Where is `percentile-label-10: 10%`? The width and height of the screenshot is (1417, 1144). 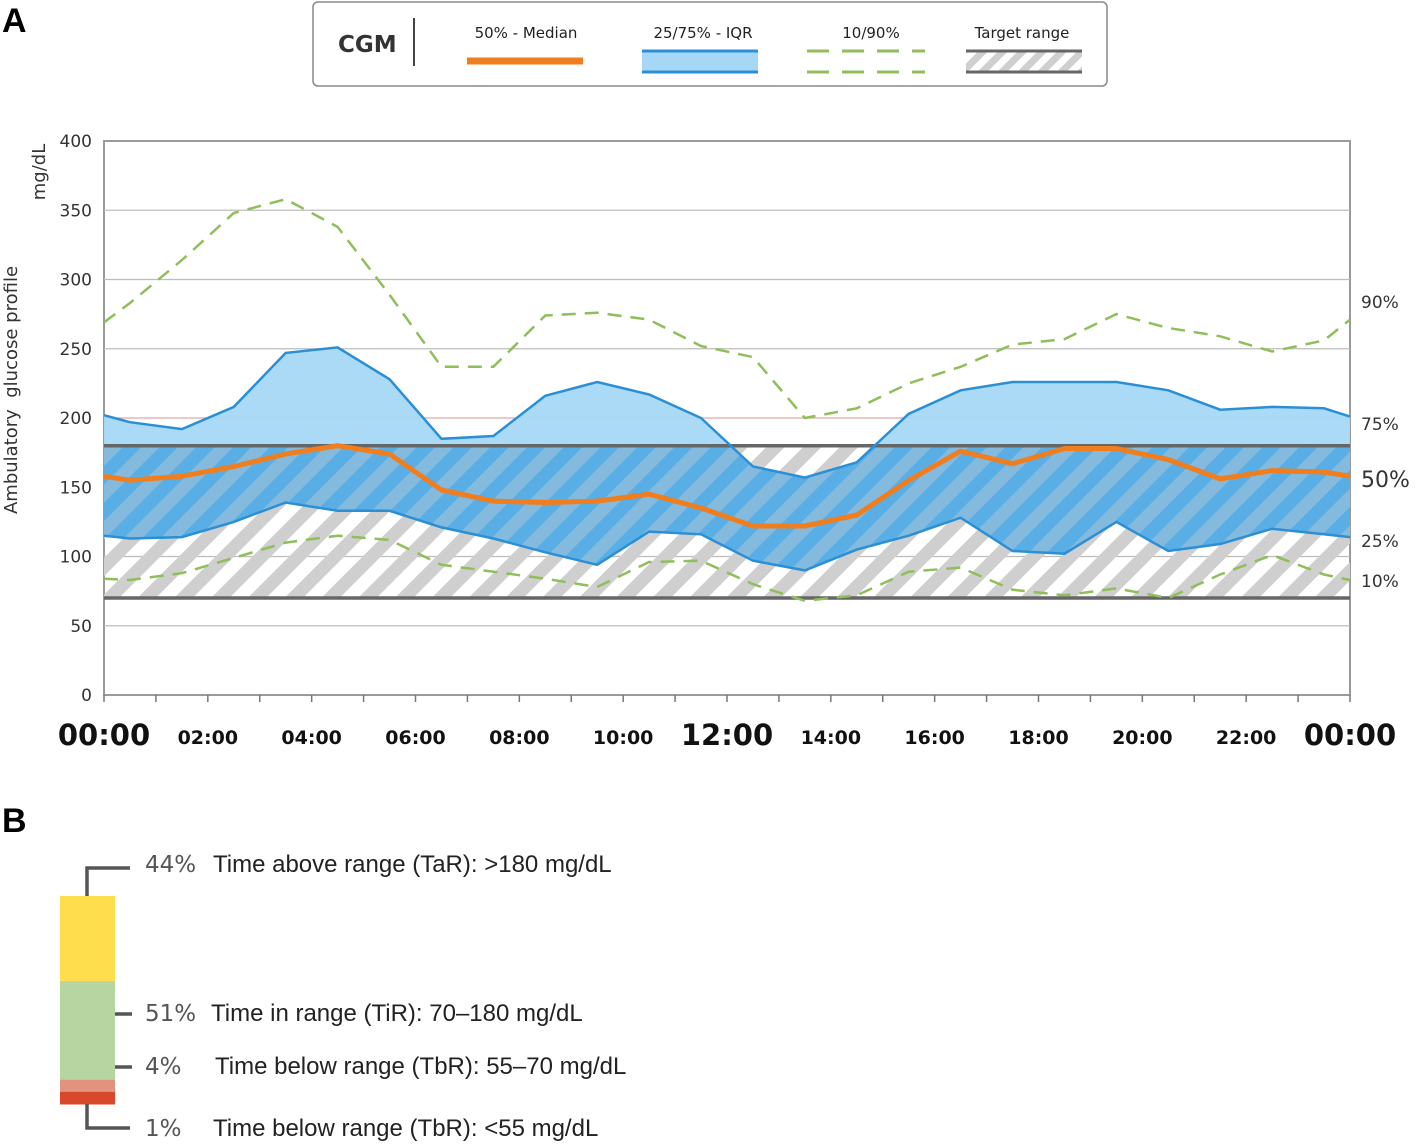
percentile-label-10: 10% is located at coordinates (1380, 582).